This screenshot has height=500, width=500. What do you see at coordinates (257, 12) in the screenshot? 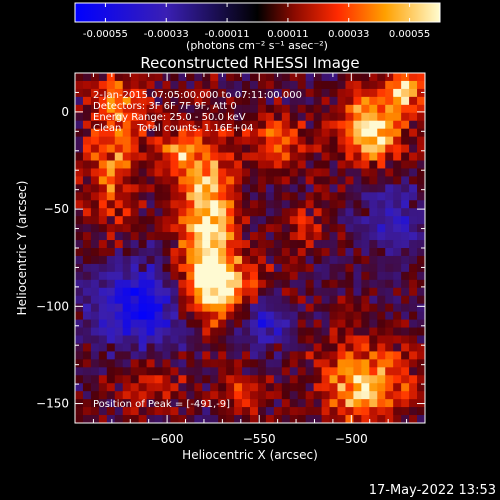
I see `colorbar-strip` at bounding box center [257, 12].